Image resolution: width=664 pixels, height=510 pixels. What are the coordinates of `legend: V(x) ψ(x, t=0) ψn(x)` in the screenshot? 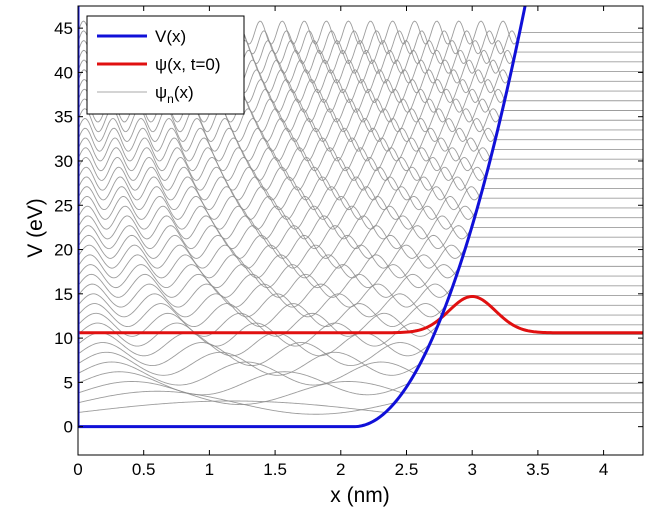 It's located at (165, 65).